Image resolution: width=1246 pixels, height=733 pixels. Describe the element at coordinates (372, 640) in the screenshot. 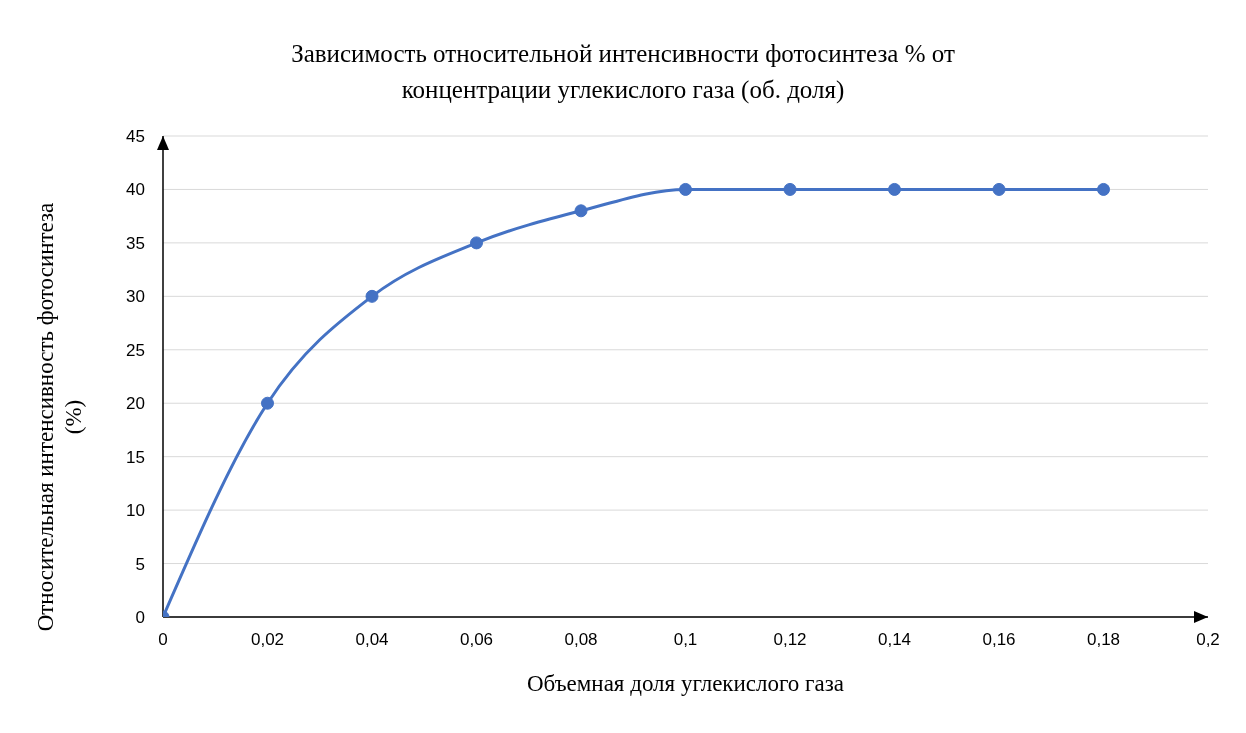

I see `x-tick-label: 0,04` at that location.